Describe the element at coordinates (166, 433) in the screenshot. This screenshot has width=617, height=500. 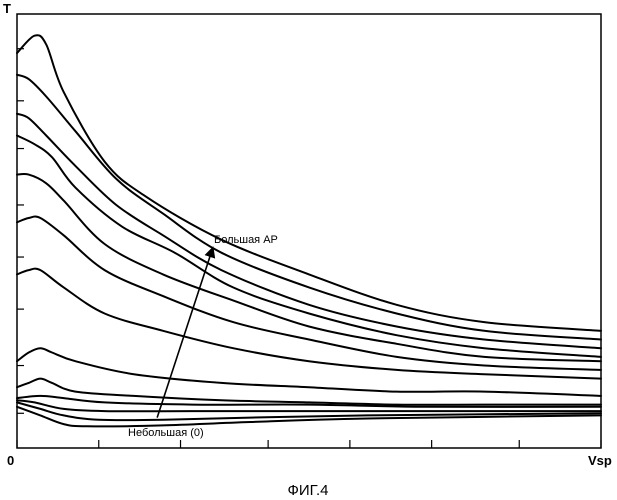
I see `annotation-low: Небольшая (0)` at that location.